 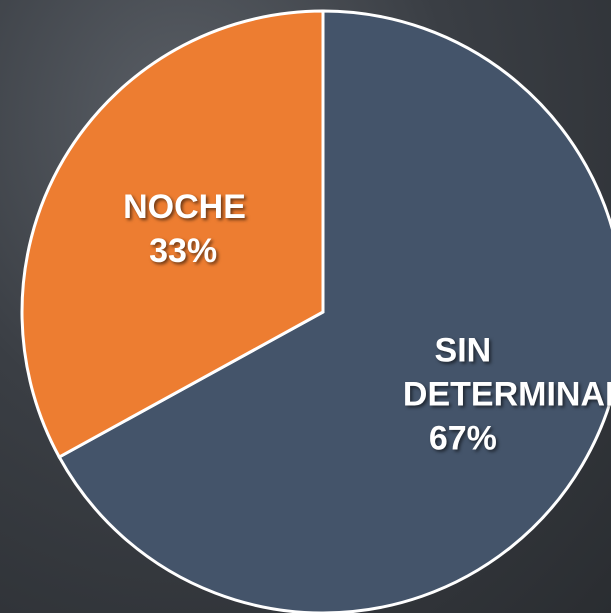 I want to click on value-label: 67%, so click(x=462, y=438).